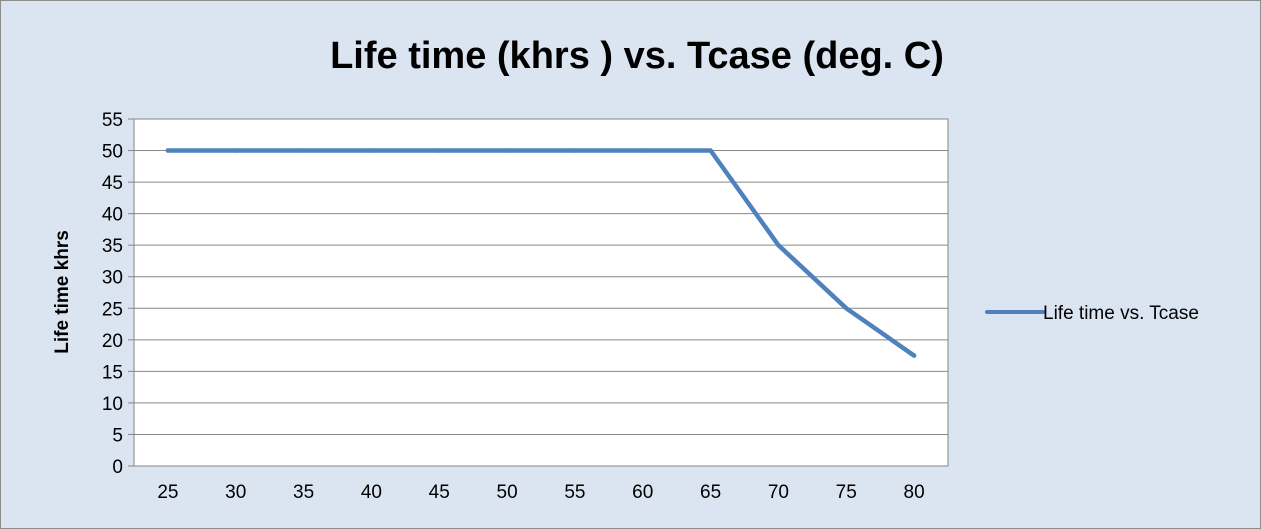 The image size is (1261, 529). What do you see at coordinates (710, 492) in the screenshot?
I see `x-tick-label: 65` at bounding box center [710, 492].